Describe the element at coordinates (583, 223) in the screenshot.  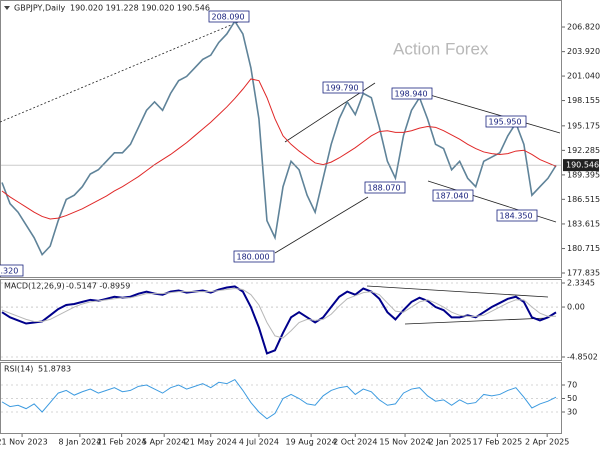
I see `y-tick-label: 183.615` at that location.